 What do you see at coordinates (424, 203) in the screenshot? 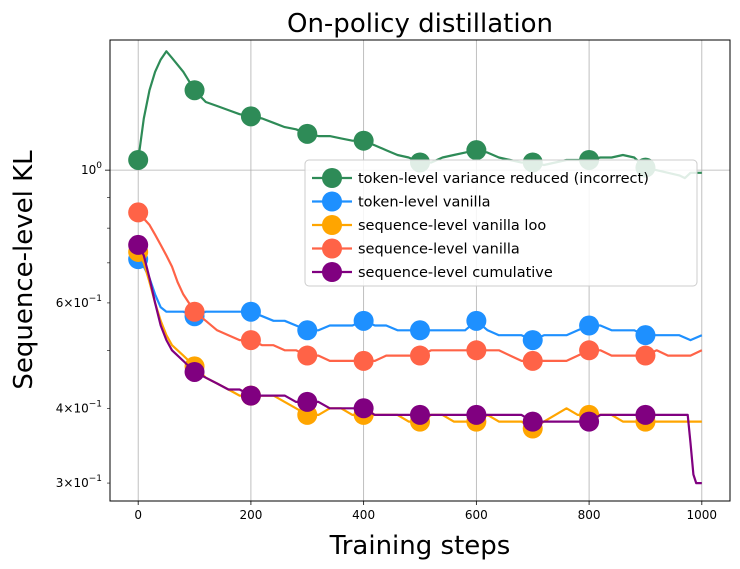
I see `legend-label: token-level vanilla` at bounding box center [424, 203].